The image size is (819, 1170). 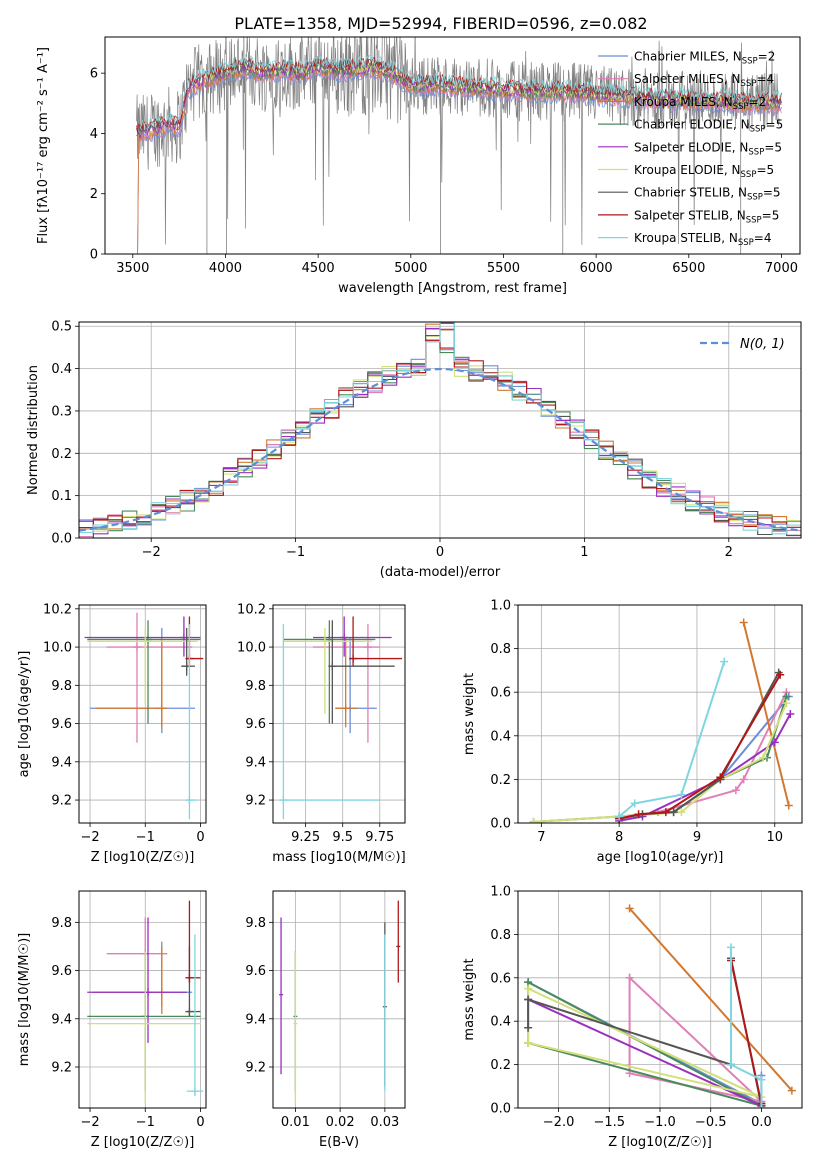 I want to click on y-tick-label: 1.0, so click(x=500, y=892).